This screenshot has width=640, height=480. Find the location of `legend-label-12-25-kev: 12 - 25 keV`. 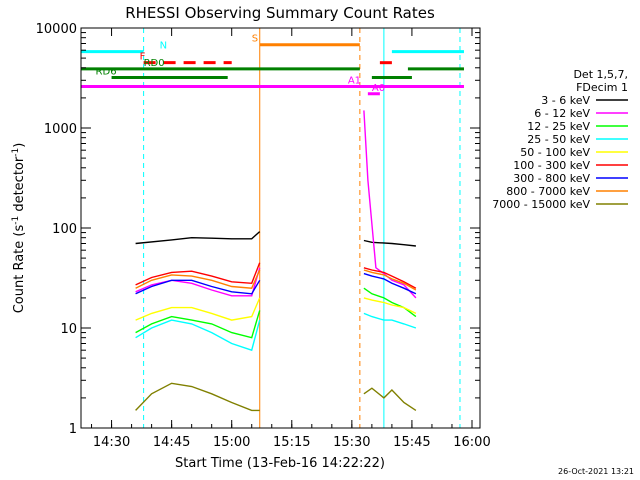

legend-label-12-25-kev: 12 - 25 keV is located at coordinates (558, 126).